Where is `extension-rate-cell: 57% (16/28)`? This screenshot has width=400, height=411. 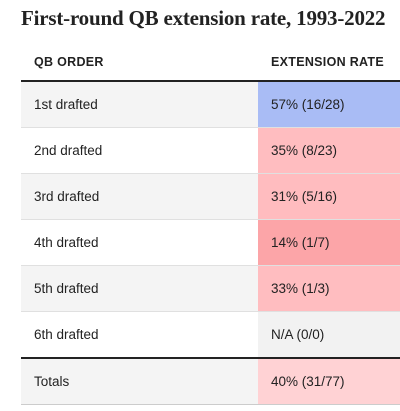 extension-rate-cell: 57% (16/28) is located at coordinates (329, 104).